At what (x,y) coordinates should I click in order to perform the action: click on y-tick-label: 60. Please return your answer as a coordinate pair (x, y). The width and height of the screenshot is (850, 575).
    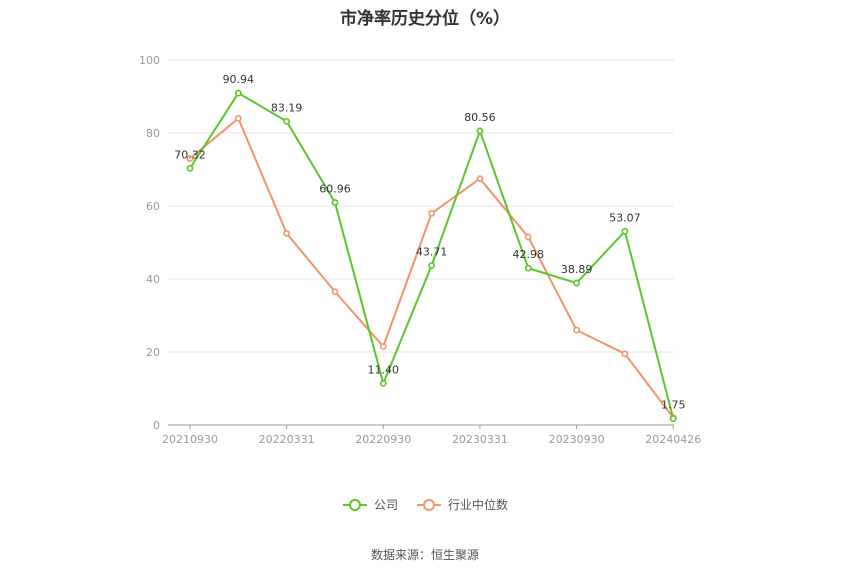
    Looking at the image, I should click on (153, 206).